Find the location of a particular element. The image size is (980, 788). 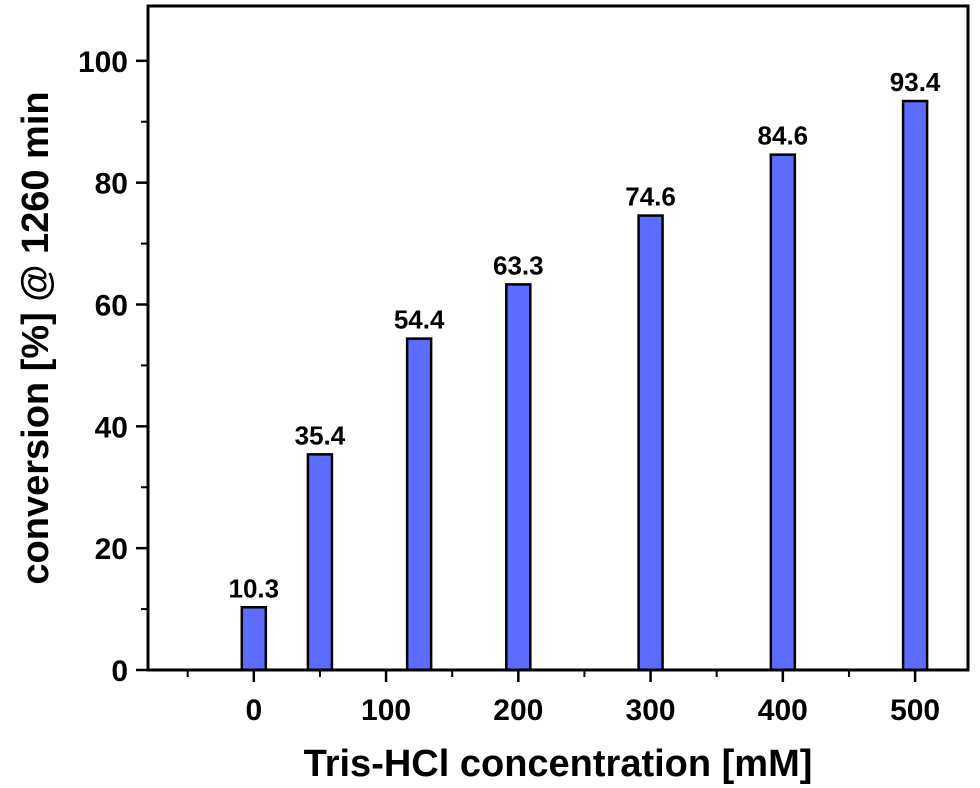

y-tick-label: 100 is located at coordinates (103, 62).